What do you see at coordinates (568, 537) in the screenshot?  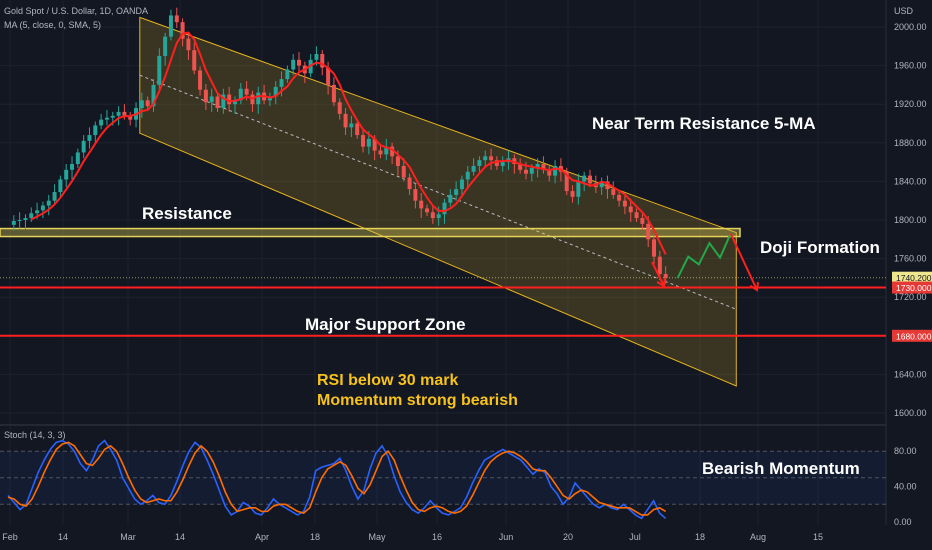 I see `time-tick-label: 20` at bounding box center [568, 537].